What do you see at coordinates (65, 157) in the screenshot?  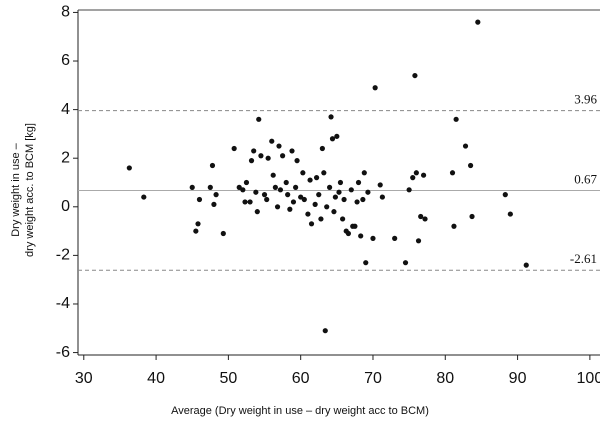 I see `y-tick-label: 2` at bounding box center [65, 157].